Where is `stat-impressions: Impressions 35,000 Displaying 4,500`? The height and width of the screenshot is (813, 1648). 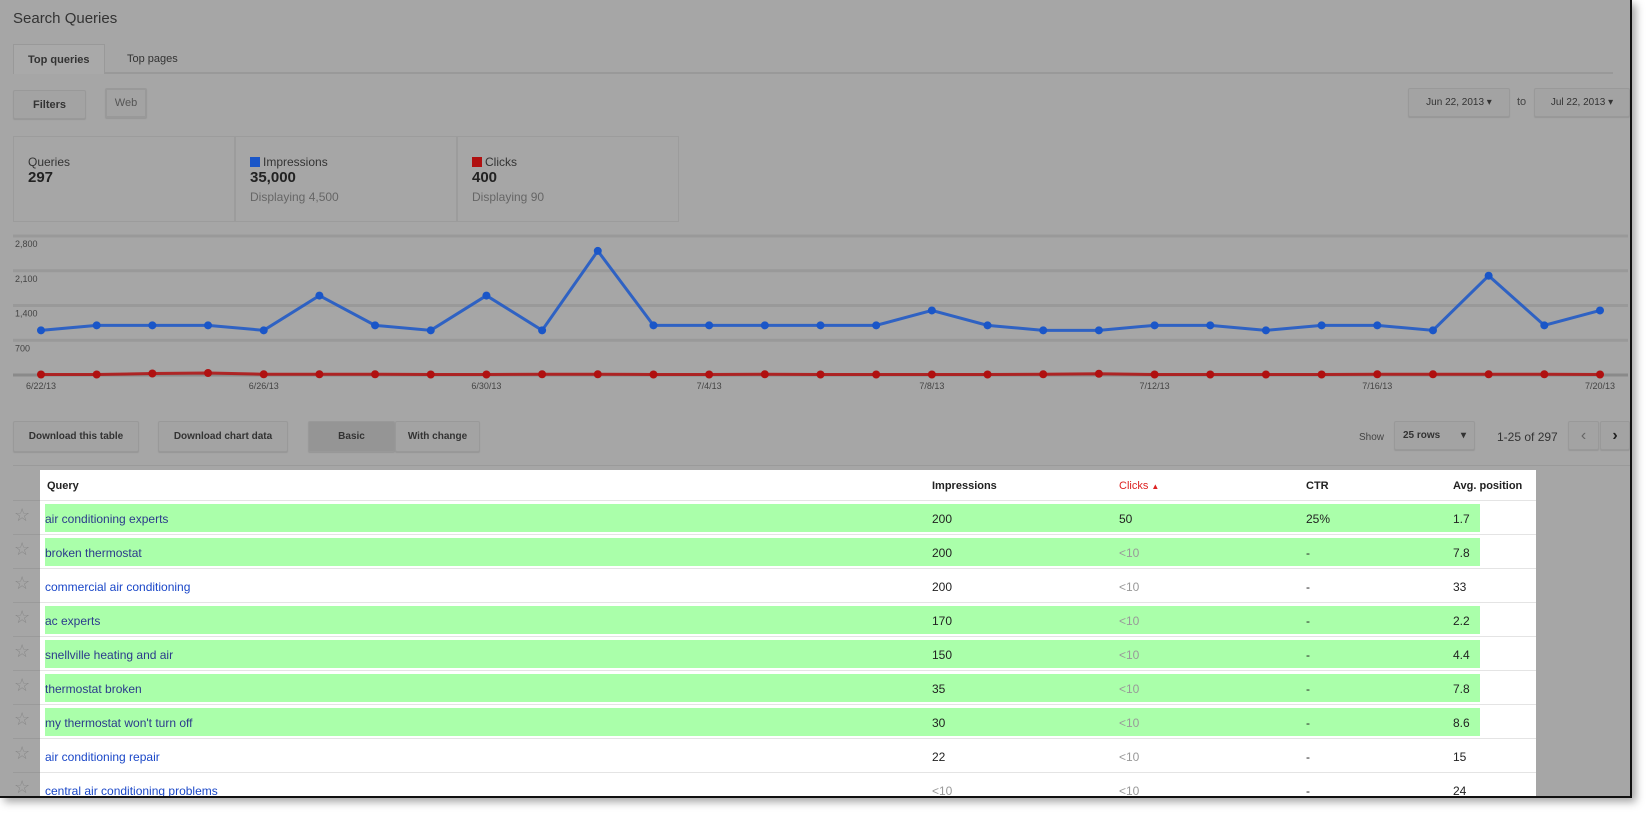
stat-impressions: Impressions 35,000 Displaying 4,500 is located at coordinates (346, 179).